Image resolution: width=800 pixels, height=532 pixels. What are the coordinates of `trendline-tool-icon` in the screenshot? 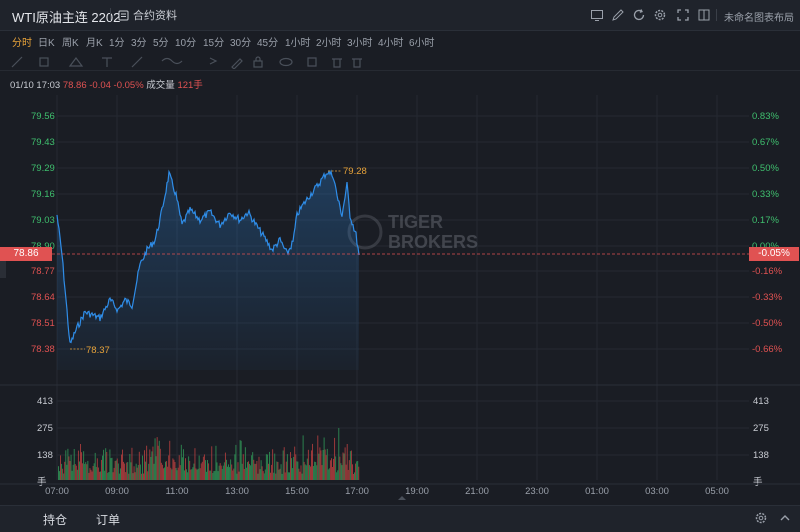 It's located at (17, 62).